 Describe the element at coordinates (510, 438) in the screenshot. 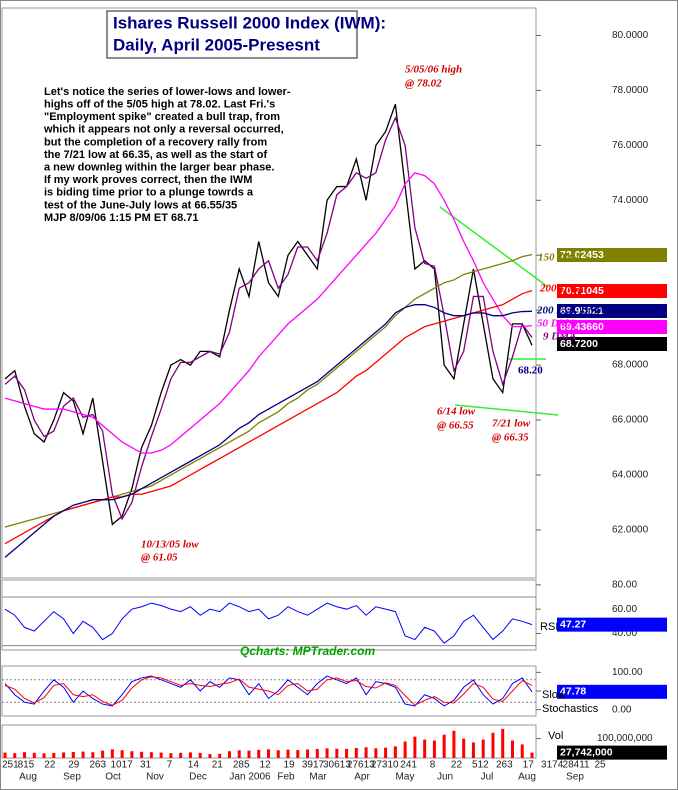

I see `annotation: @ 66.35` at that location.